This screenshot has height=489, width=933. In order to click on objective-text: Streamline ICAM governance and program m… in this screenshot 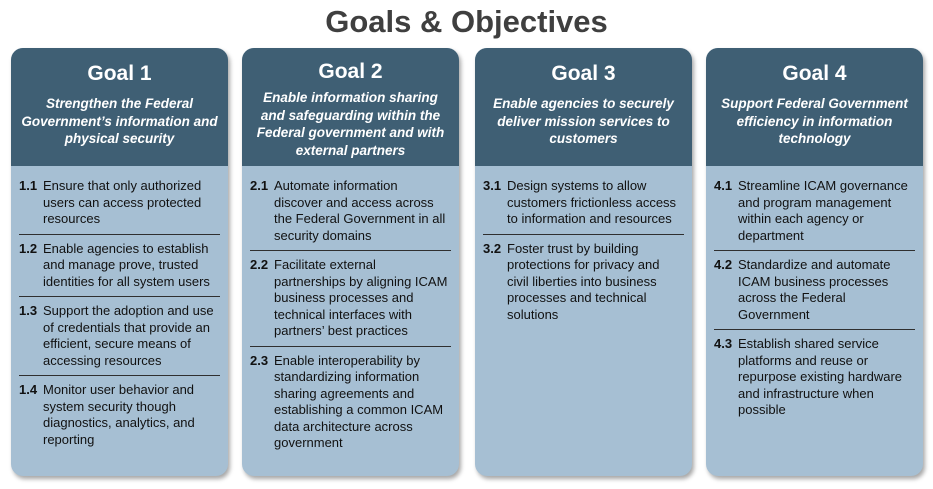, I will do `click(823, 210)`.